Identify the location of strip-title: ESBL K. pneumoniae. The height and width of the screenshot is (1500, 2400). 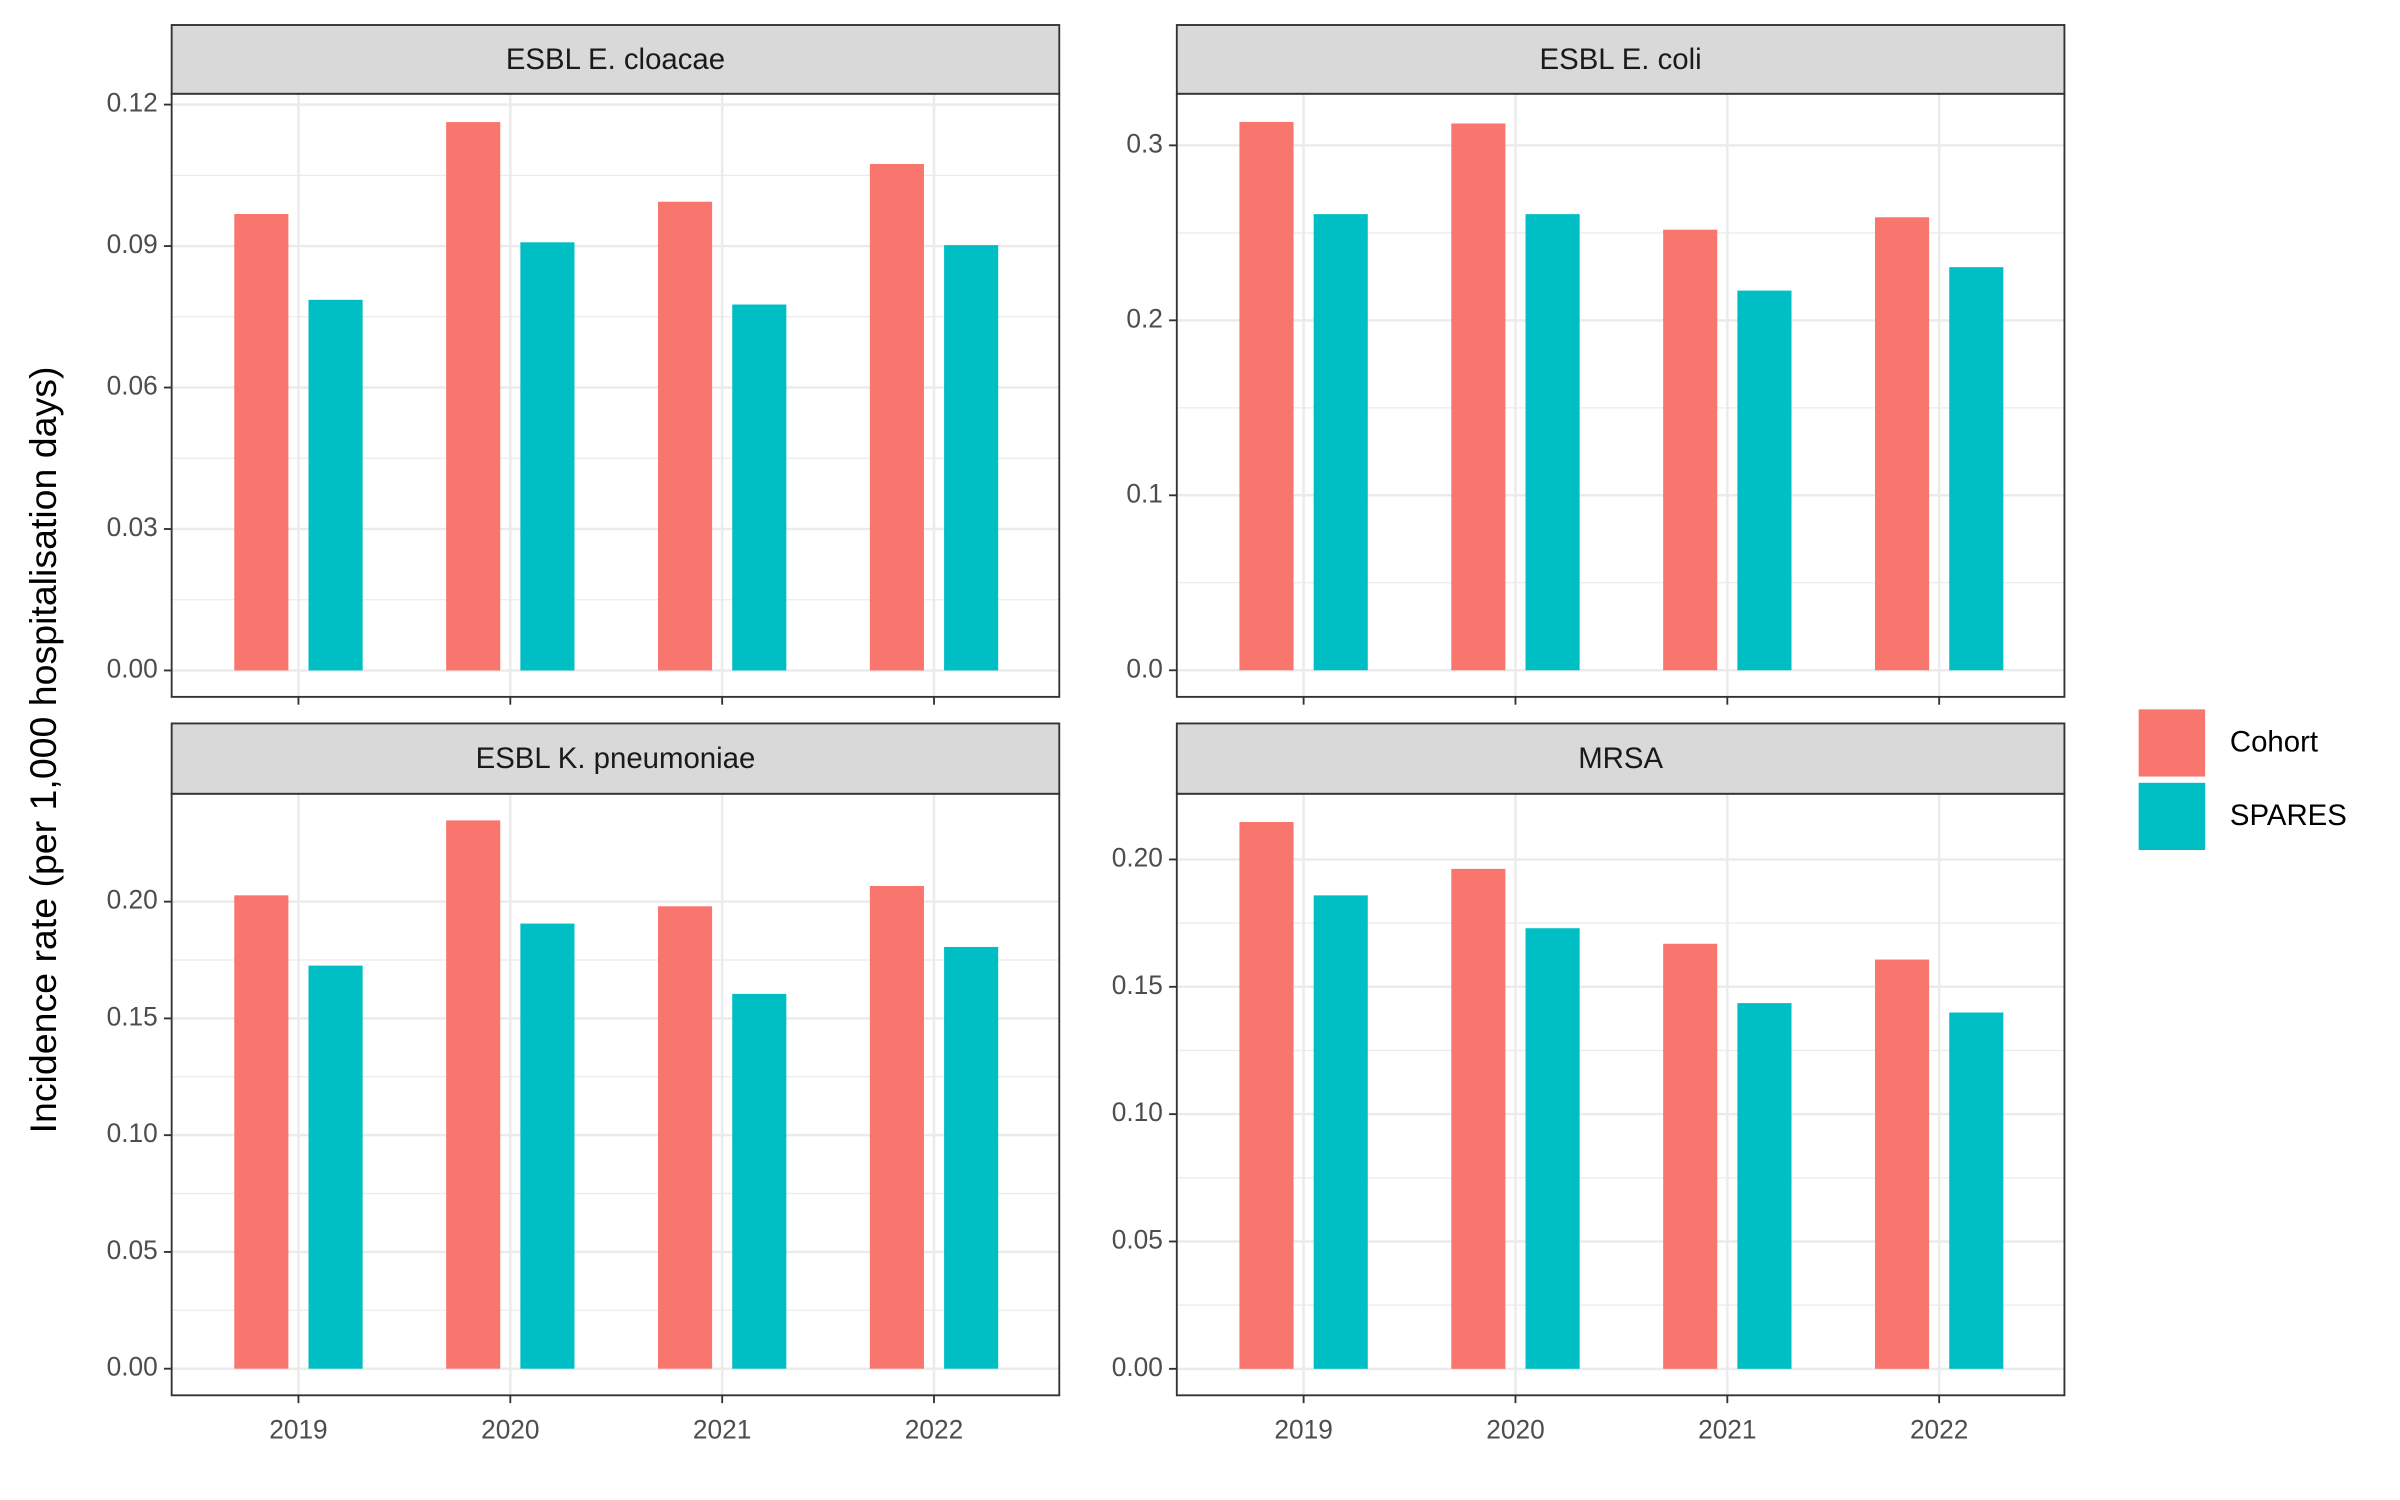
(616, 758).